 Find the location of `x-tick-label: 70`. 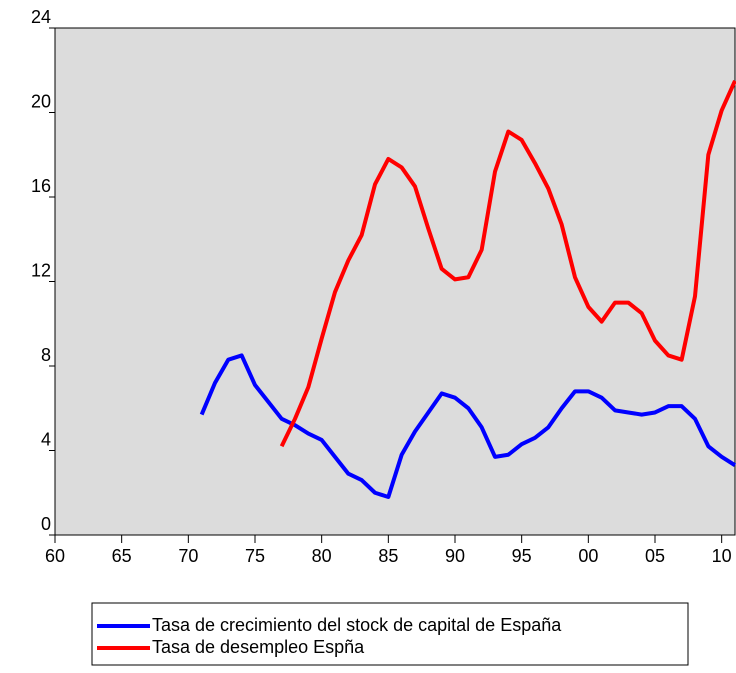

x-tick-label: 70 is located at coordinates (188, 556).